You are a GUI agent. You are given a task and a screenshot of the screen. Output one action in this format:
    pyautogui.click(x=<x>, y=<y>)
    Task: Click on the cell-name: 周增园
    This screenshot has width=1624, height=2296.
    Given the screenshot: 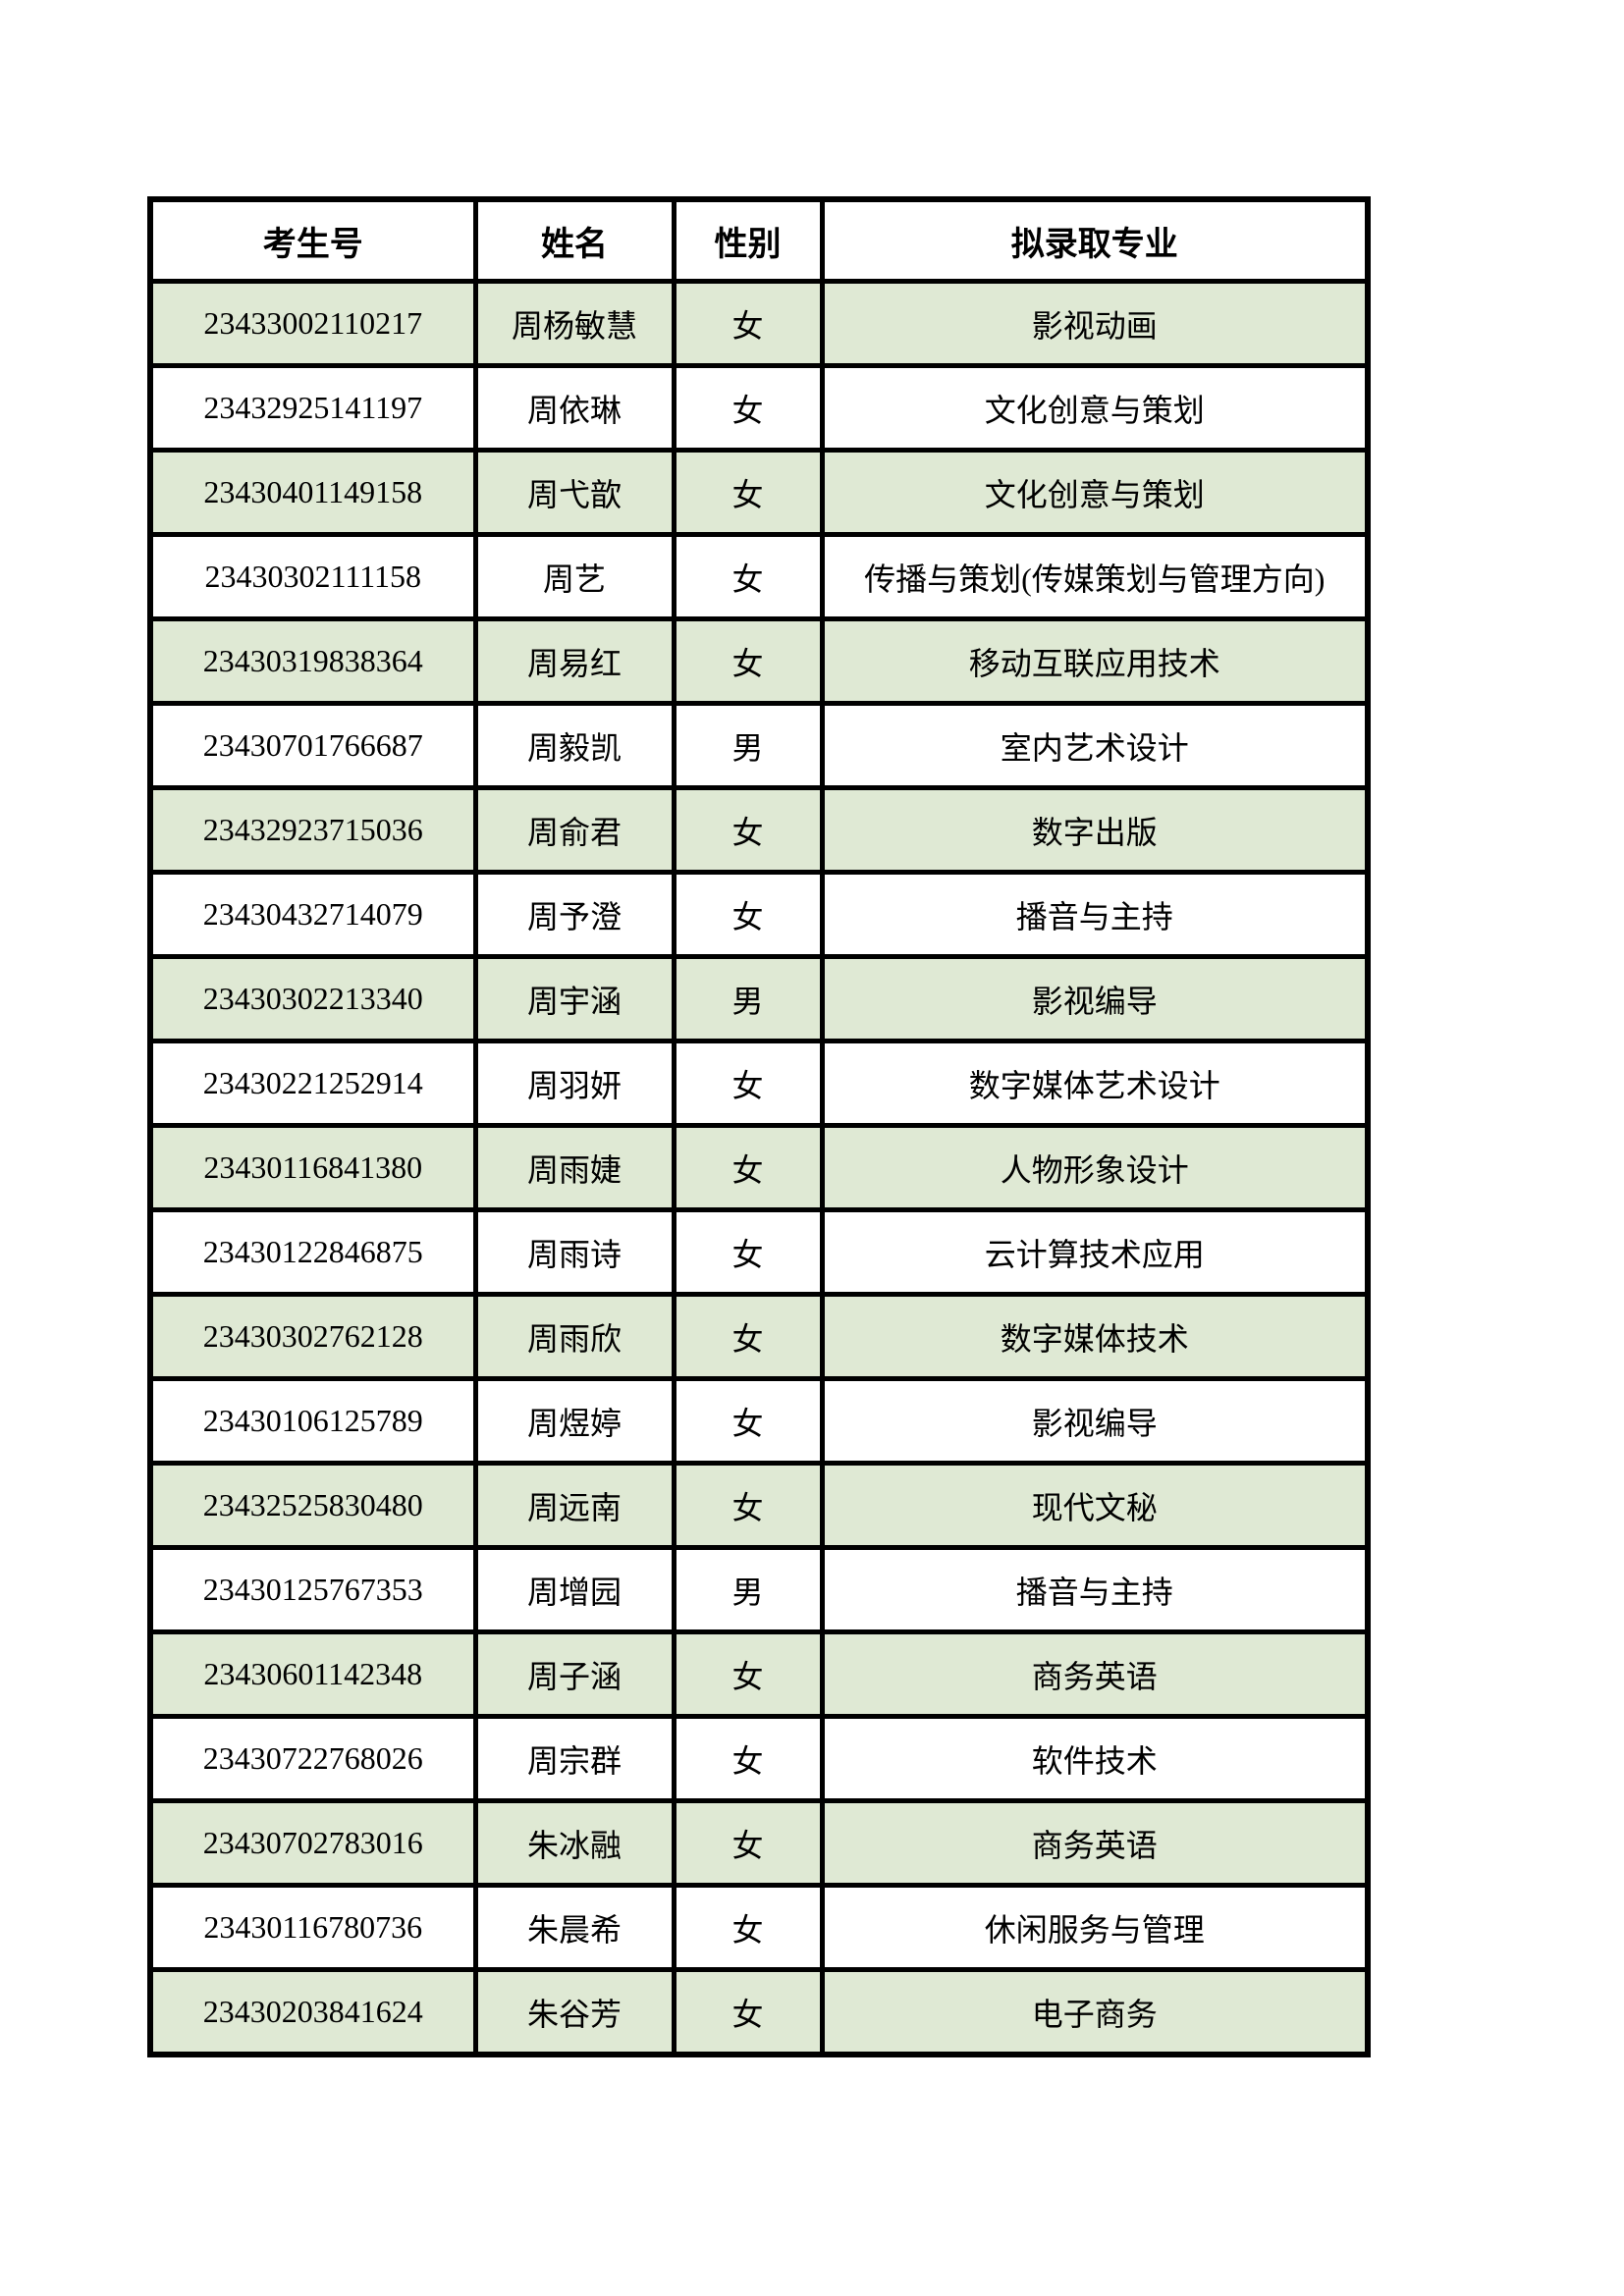 What is the action you would take?
    pyautogui.click(x=574, y=1590)
    